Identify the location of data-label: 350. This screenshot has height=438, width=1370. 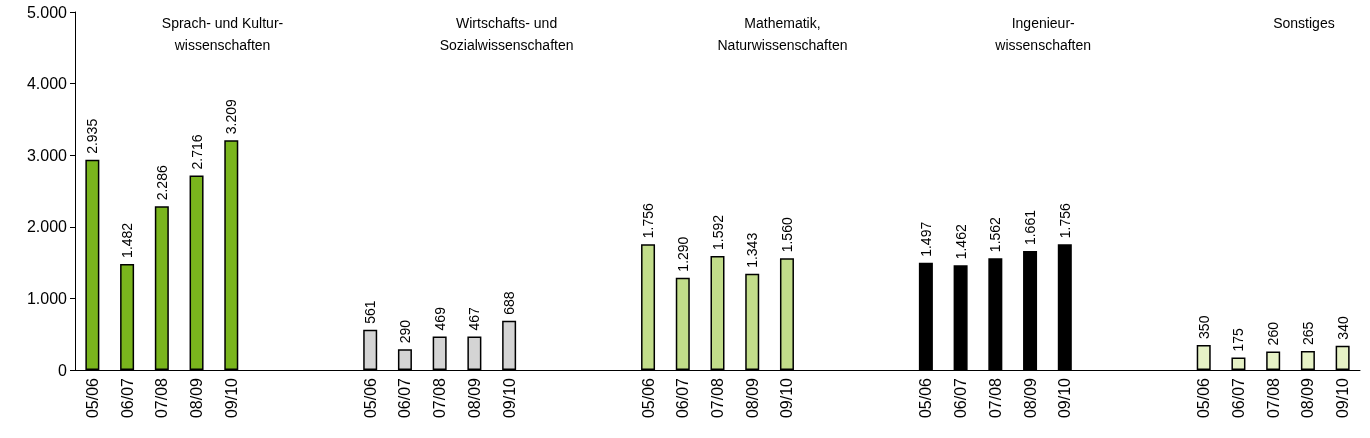
(1203, 327).